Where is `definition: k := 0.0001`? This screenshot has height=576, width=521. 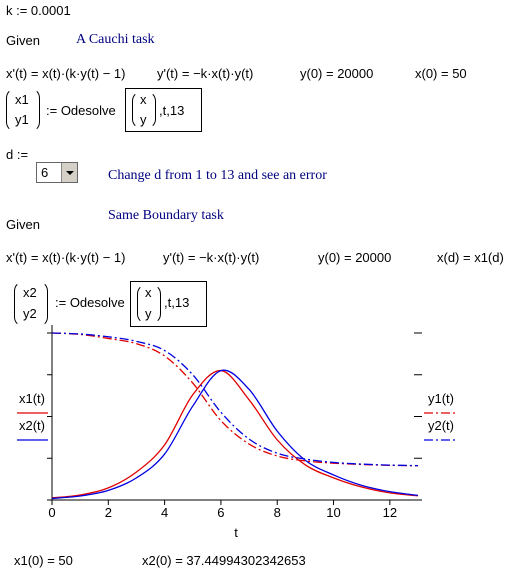 definition: k := 0.0001 is located at coordinates (38, 10).